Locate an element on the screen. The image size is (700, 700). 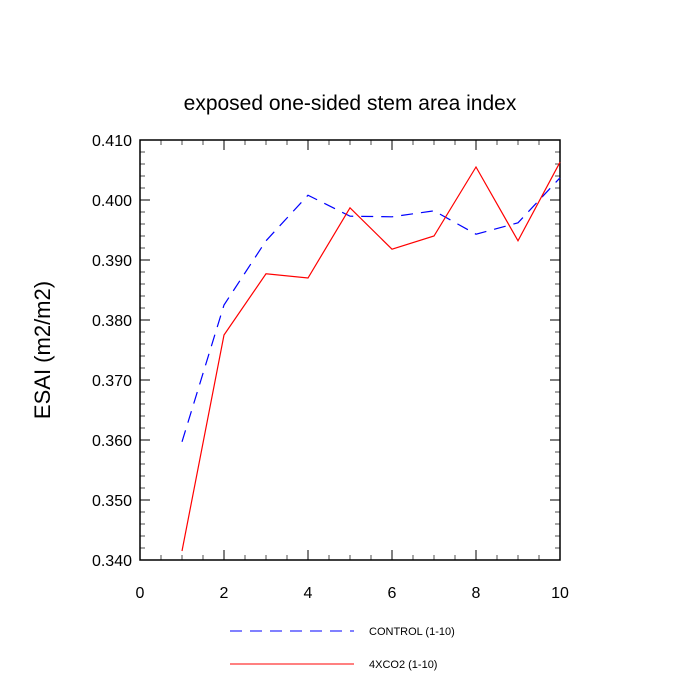
chart-title: exposed one-sided stem area index is located at coordinates (350, 103).